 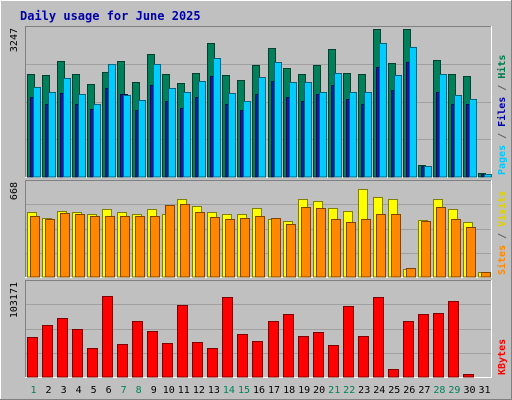 I want to click on legend-top: Pages / Files / Hits, so click(x=502, y=115).